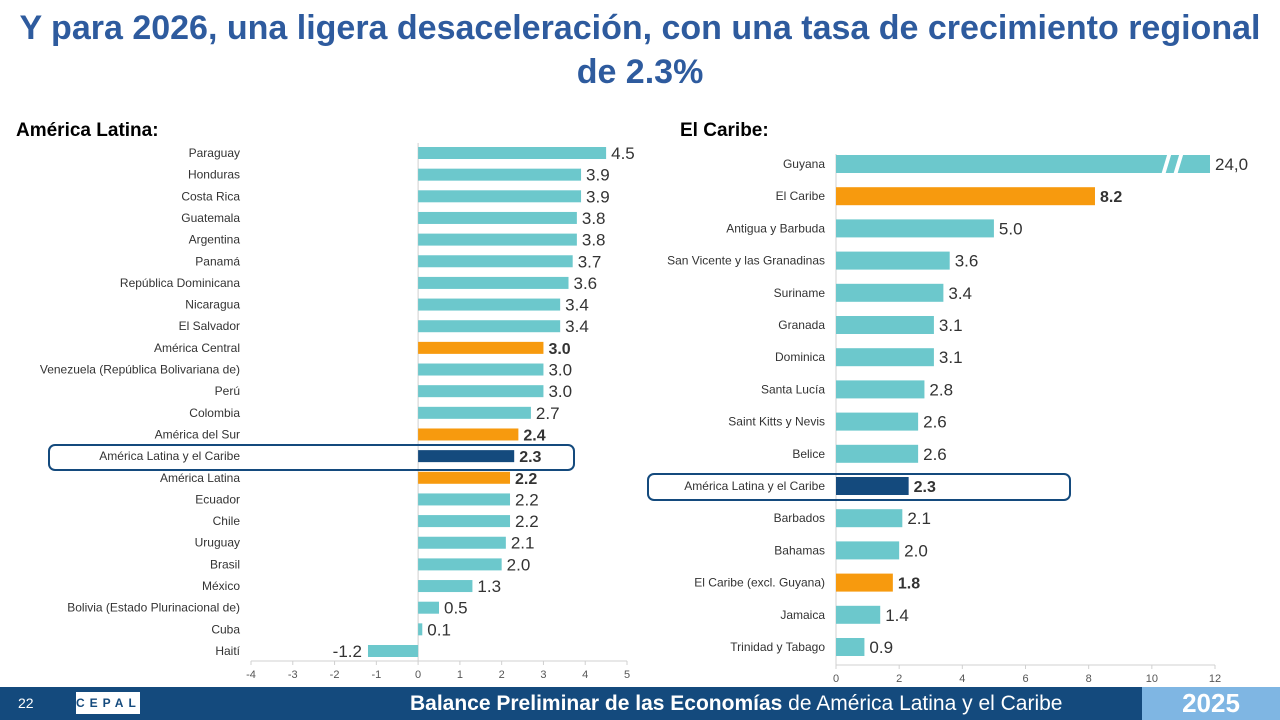  I want to click on category-label: El Caribe (excl. Guyana), so click(759, 583).